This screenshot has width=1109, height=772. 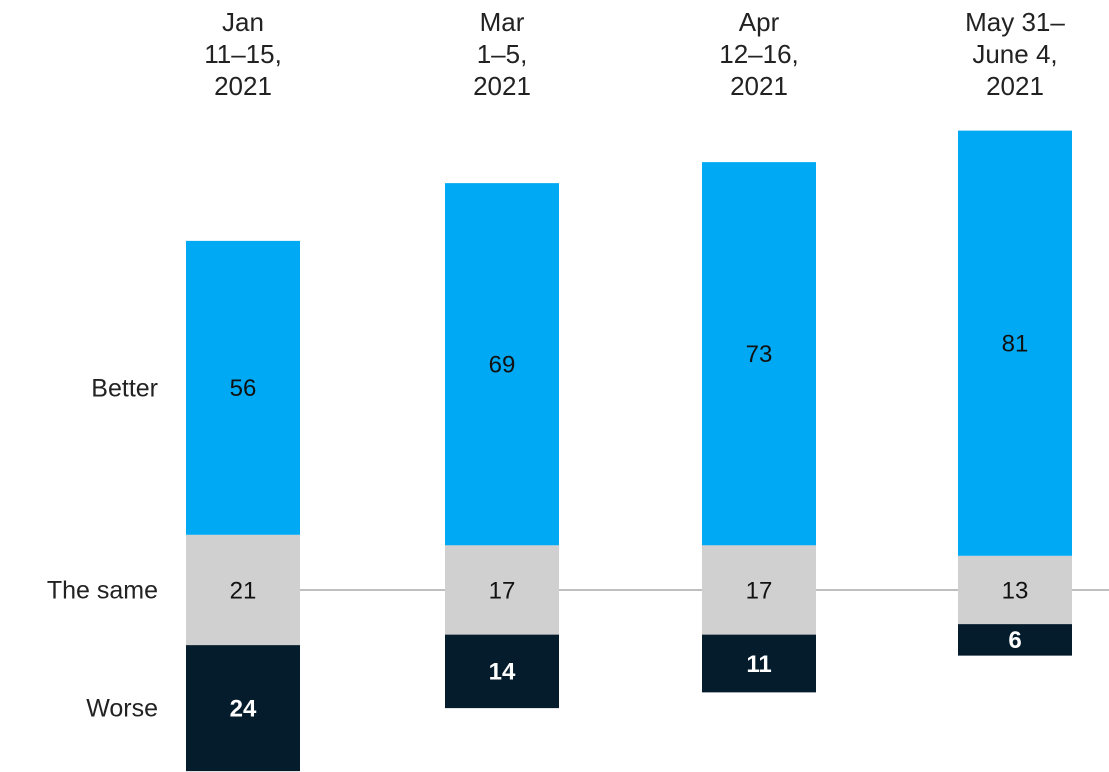 What do you see at coordinates (1015, 54) in the screenshot?
I see `category-label: May 31– June 4, 2021` at bounding box center [1015, 54].